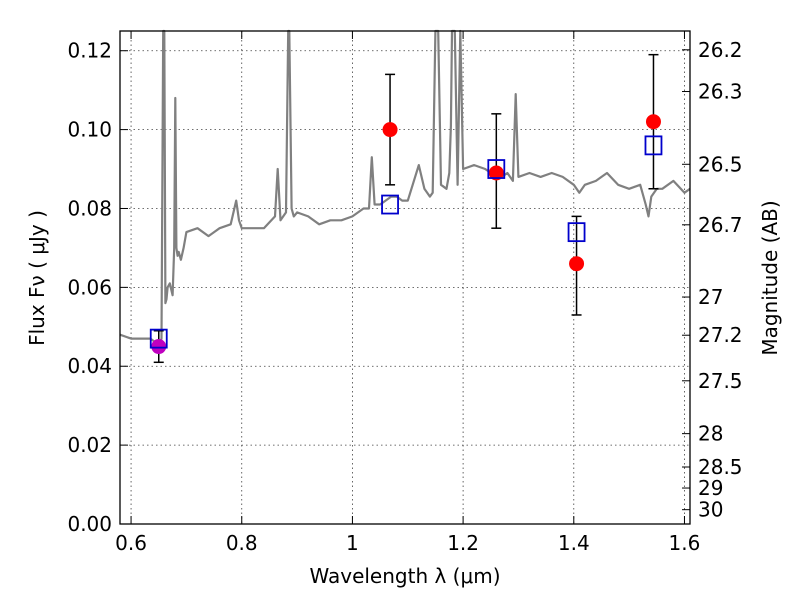 Image resolution: width=800 pixels, height=600 pixels. What do you see at coordinates (720, 164) in the screenshot?
I see `y2-tick-label: 26.5` at bounding box center [720, 164].